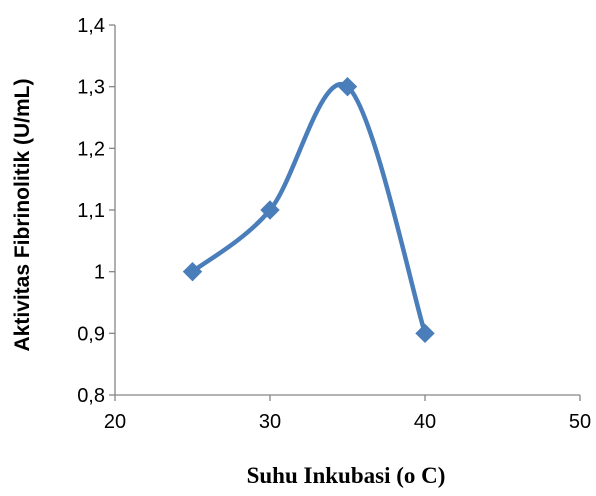 The image size is (596, 496). I want to click on x-tick-label: 20, so click(115, 422).